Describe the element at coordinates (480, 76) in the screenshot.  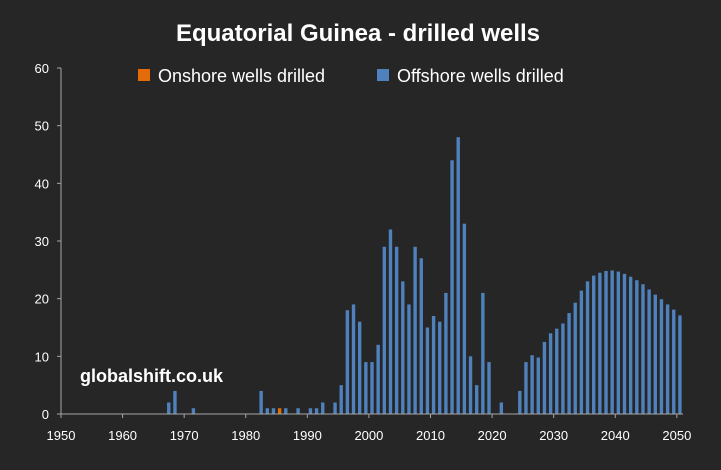
I see `legend-label-offshore: Offshore wells drilled` at that location.